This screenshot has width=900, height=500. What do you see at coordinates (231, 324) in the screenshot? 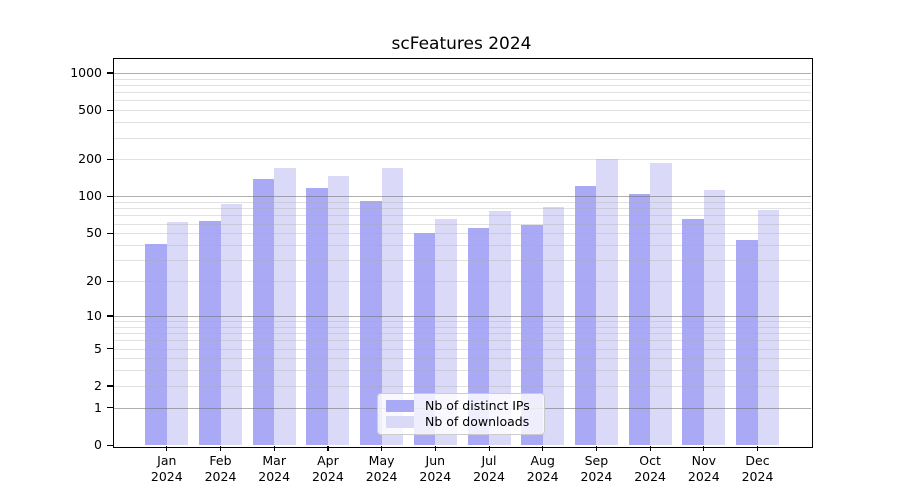
I see `bar-downloads-feb` at bounding box center [231, 324].